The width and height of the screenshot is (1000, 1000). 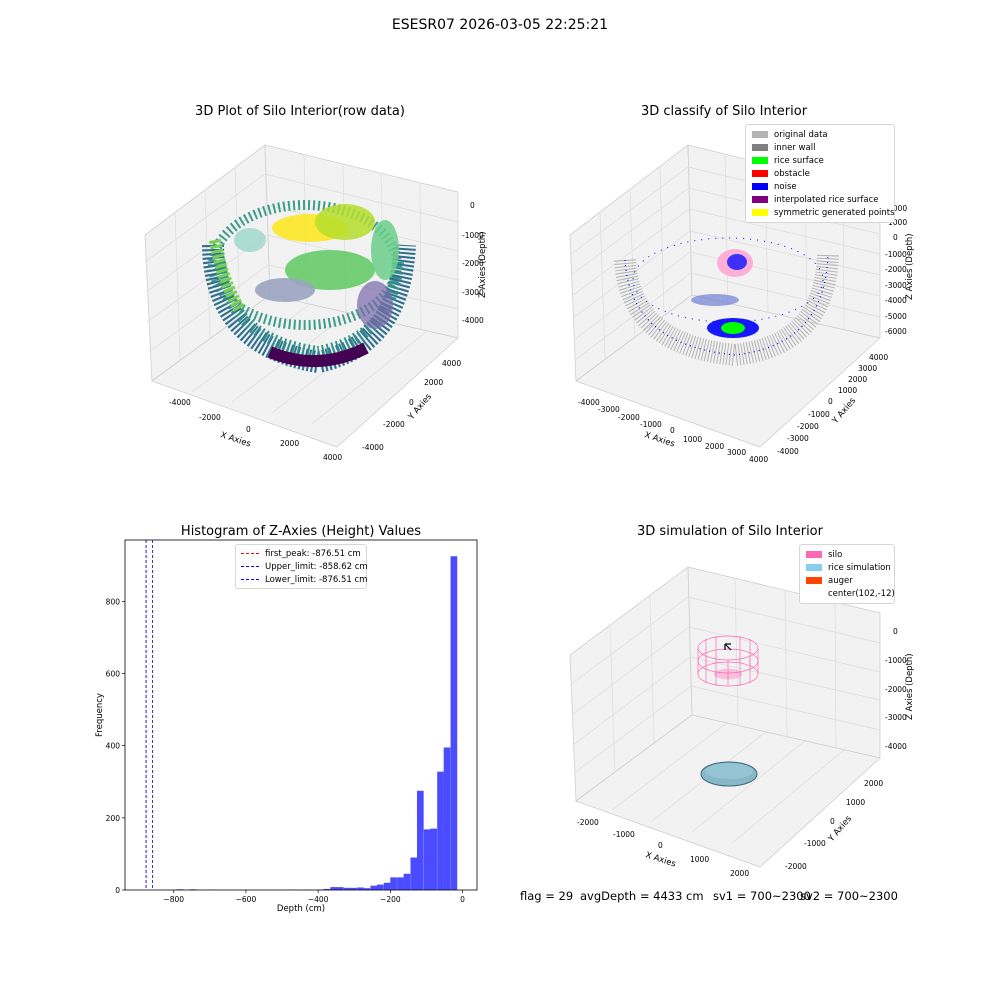 I want to click on raw-zlabel: Z Axies (Depth), so click(x=483, y=264).